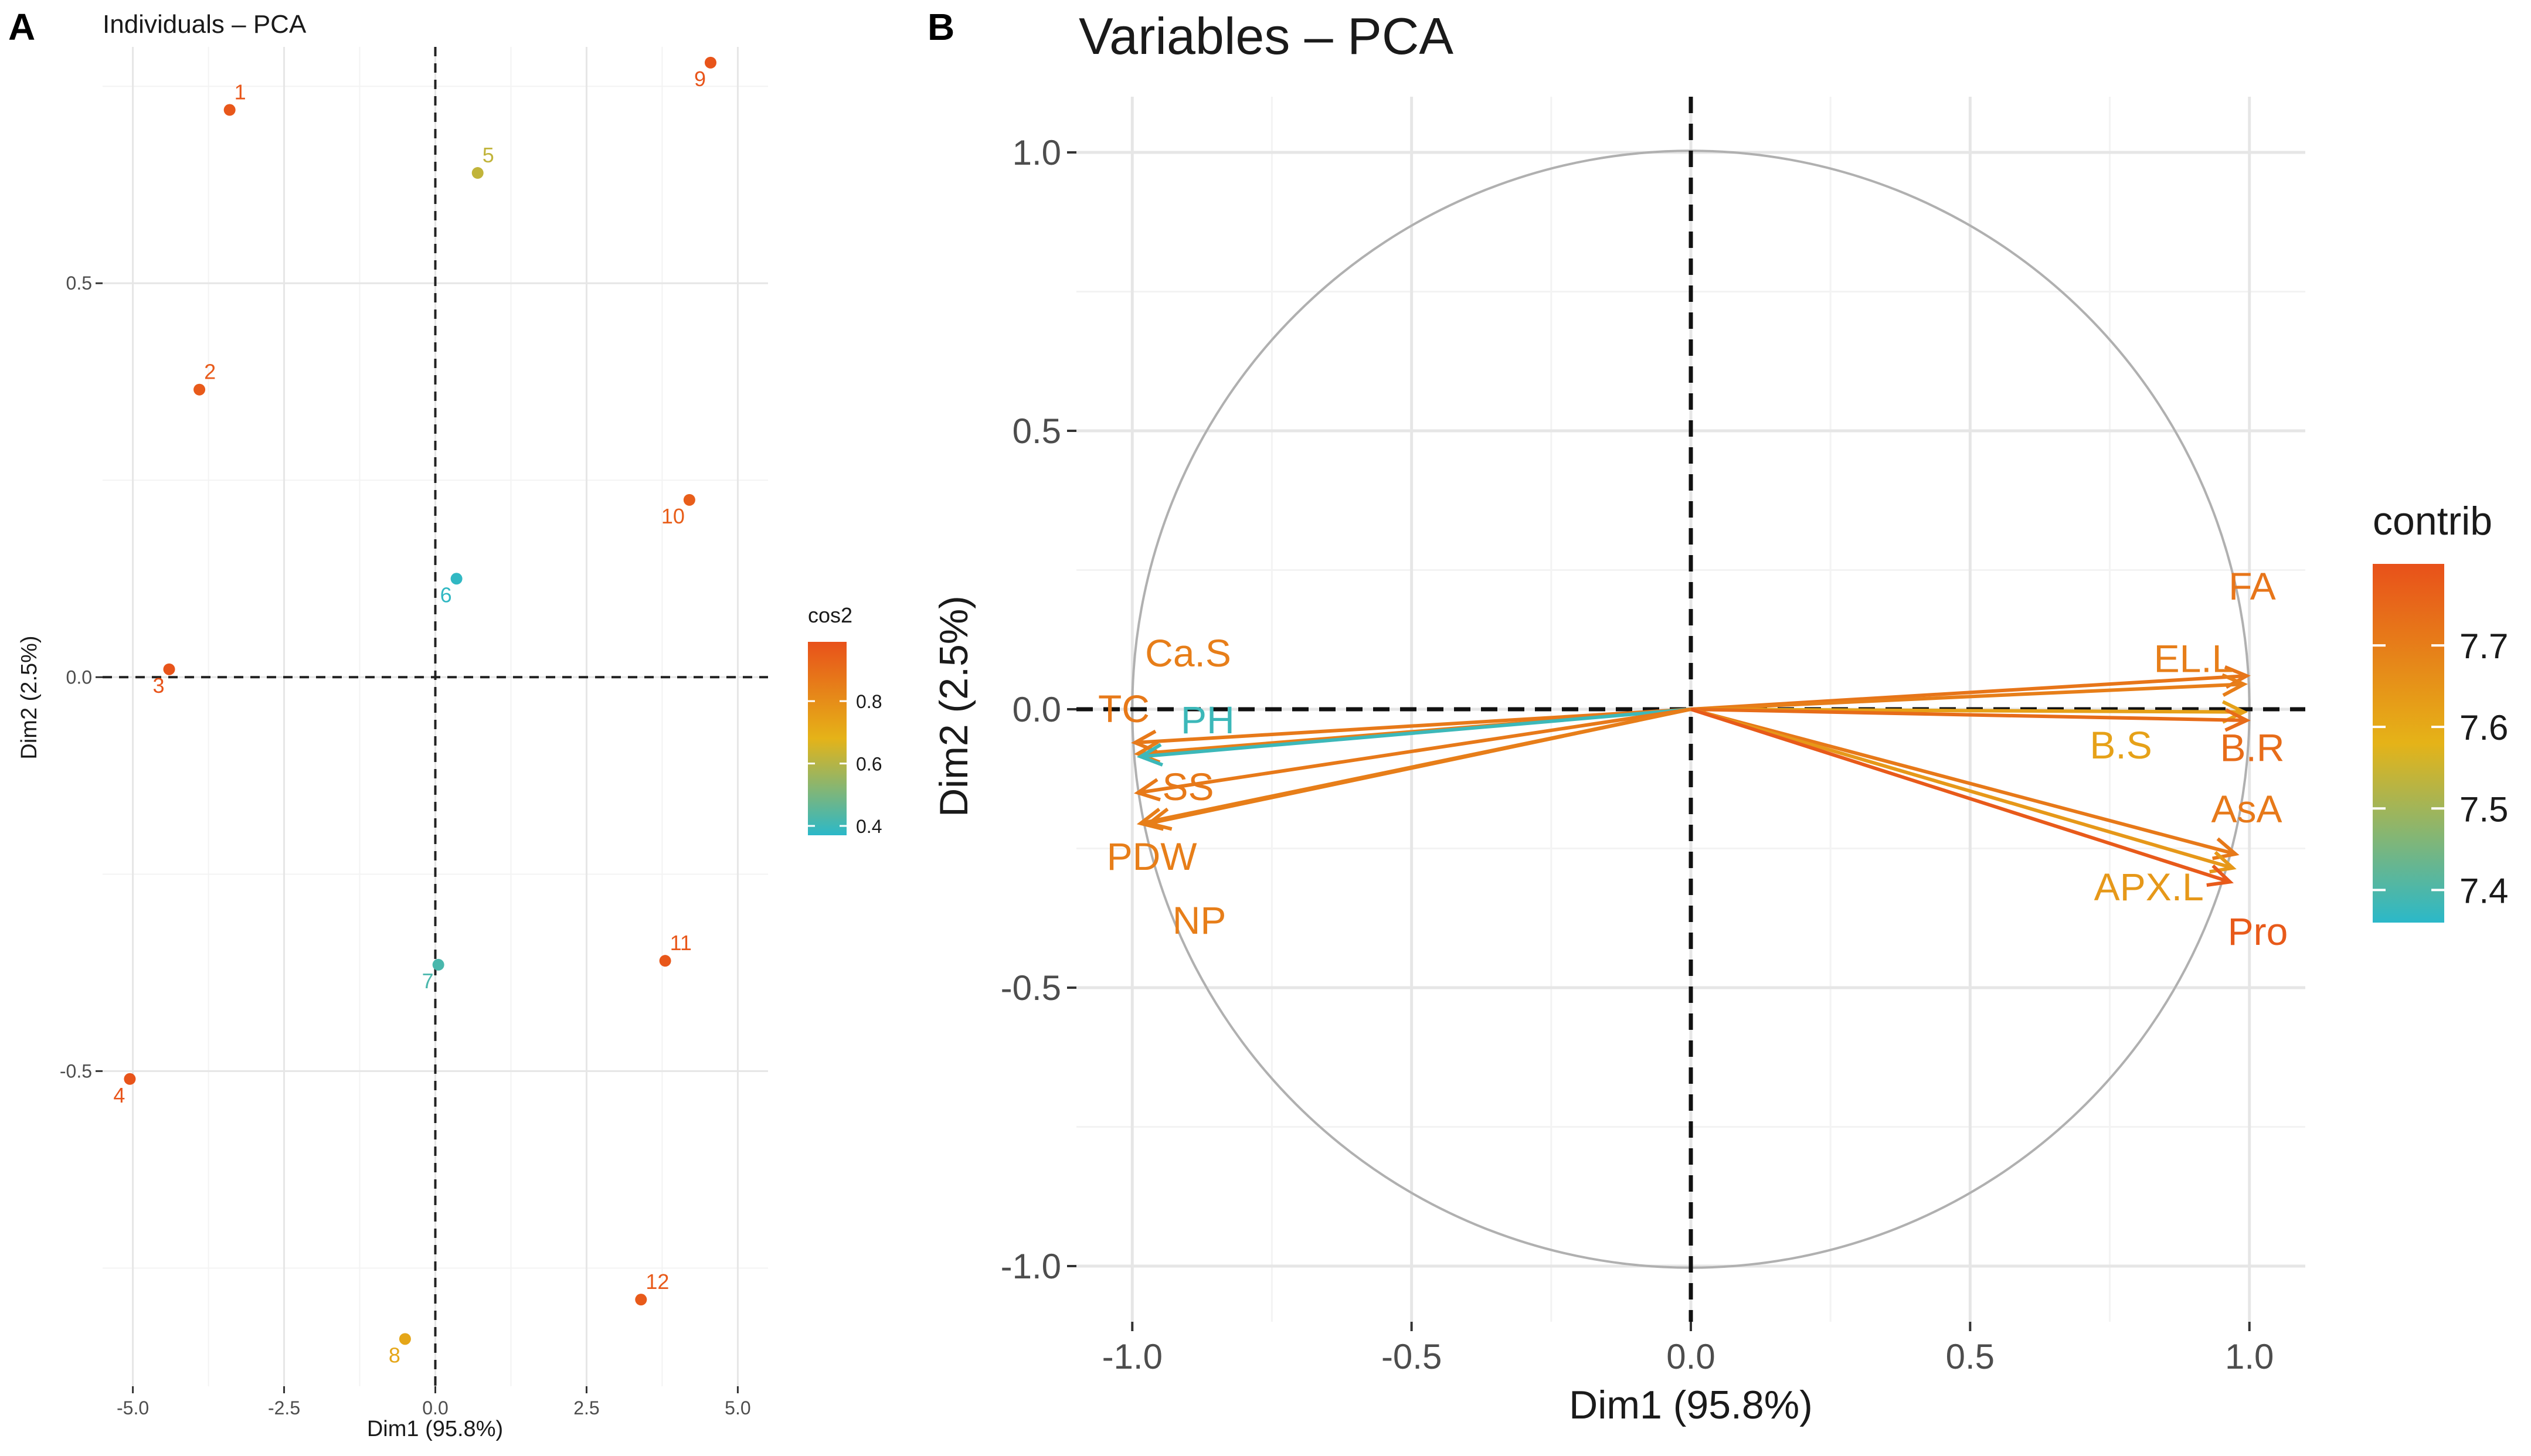 The width and height of the screenshot is (2531, 1456). Describe the element at coordinates (830, 615) in the screenshot. I see `panel-a-legend-title: cos2` at that location.